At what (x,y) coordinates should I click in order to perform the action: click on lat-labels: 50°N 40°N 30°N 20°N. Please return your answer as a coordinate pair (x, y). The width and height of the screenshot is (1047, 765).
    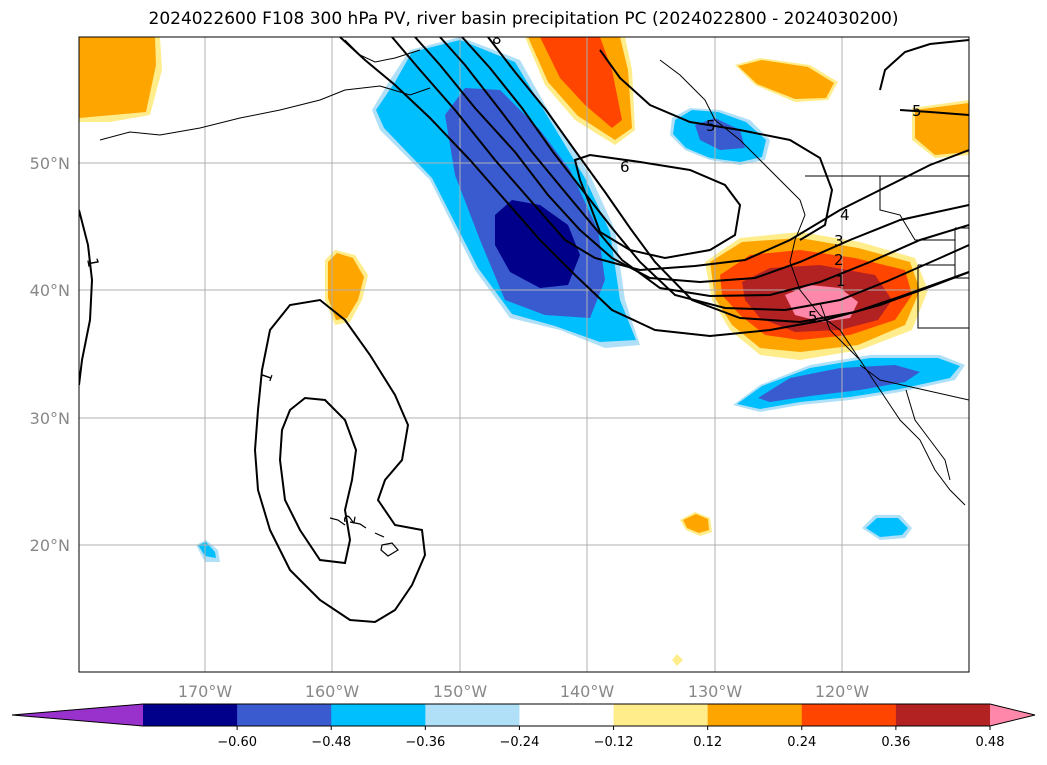
    Looking at the image, I should click on (50, 354).